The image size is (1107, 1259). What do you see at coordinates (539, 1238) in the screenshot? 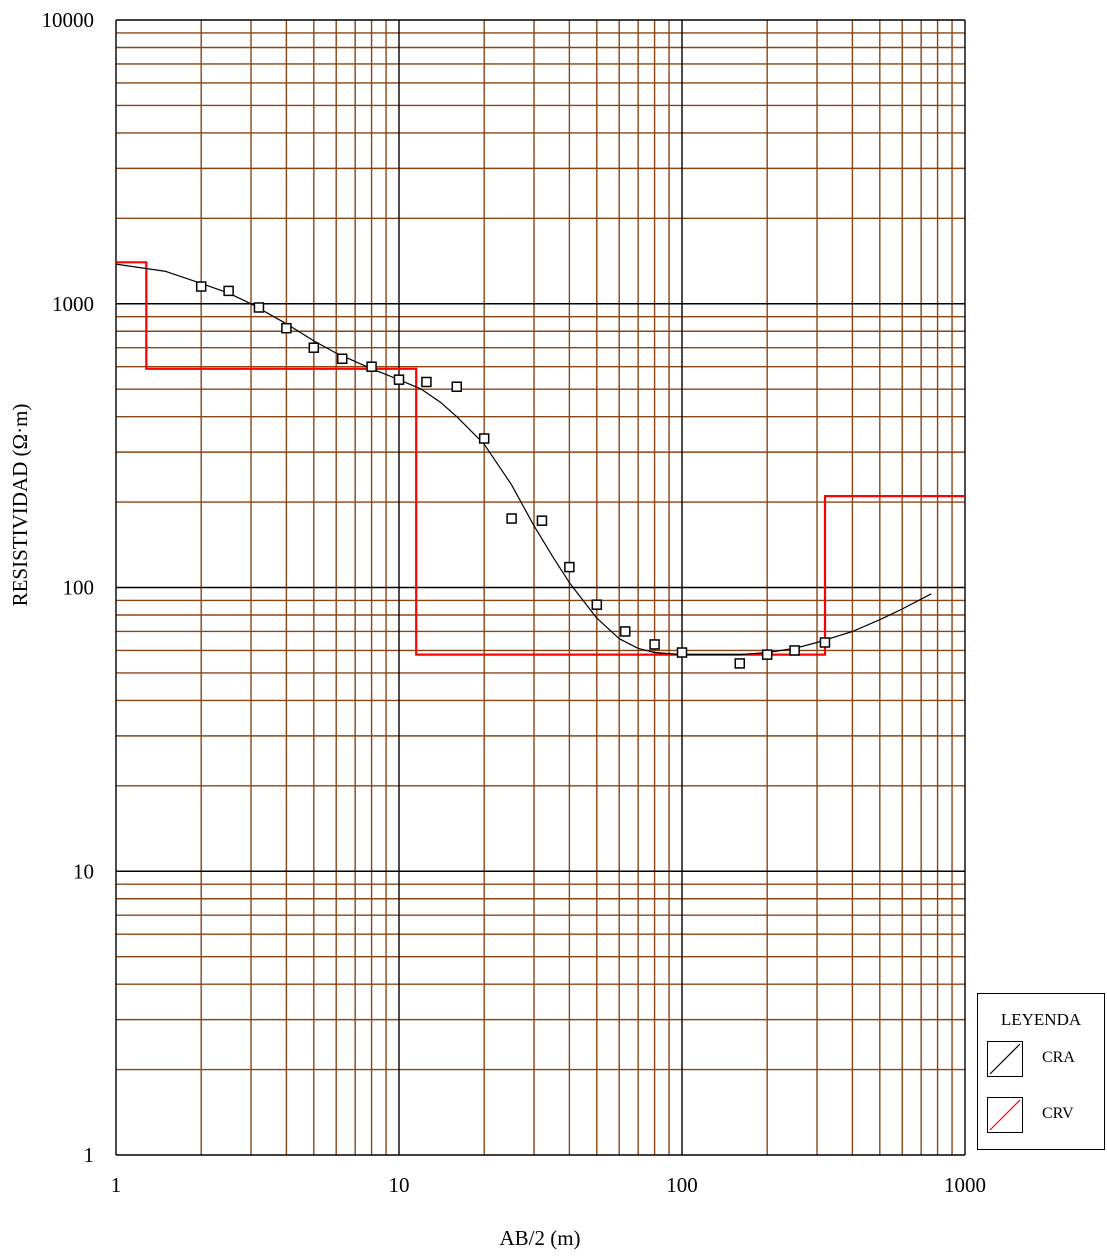
I see `x-axis-label: AB/2 (m)` at bounding box center [539, 1238].